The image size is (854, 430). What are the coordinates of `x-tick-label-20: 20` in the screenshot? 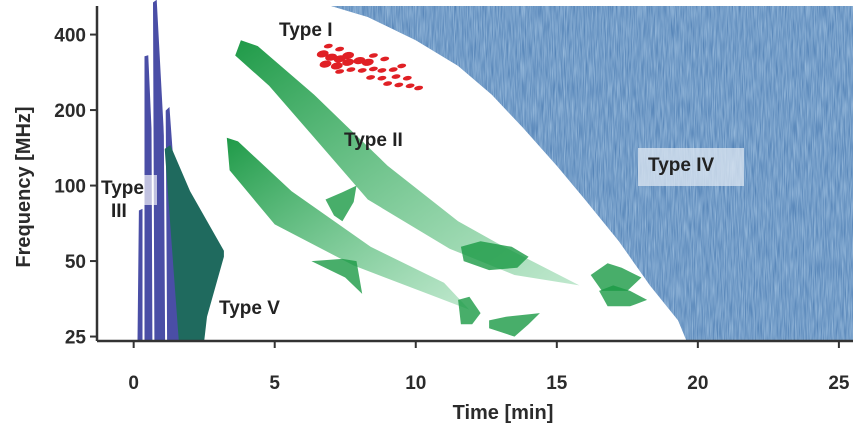 It's located at (697, 383).